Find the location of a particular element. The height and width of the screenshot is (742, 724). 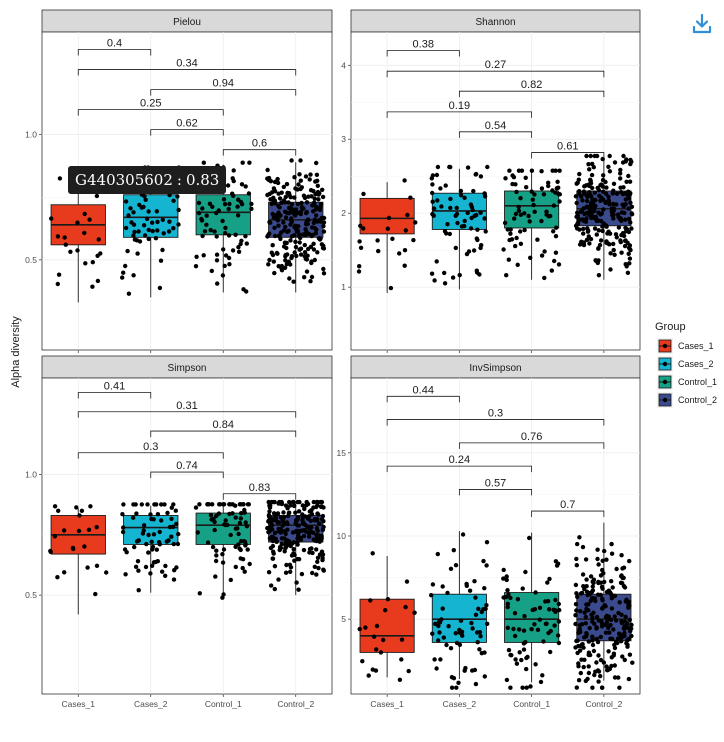

jitter-points is located at coordinates (496, 611).